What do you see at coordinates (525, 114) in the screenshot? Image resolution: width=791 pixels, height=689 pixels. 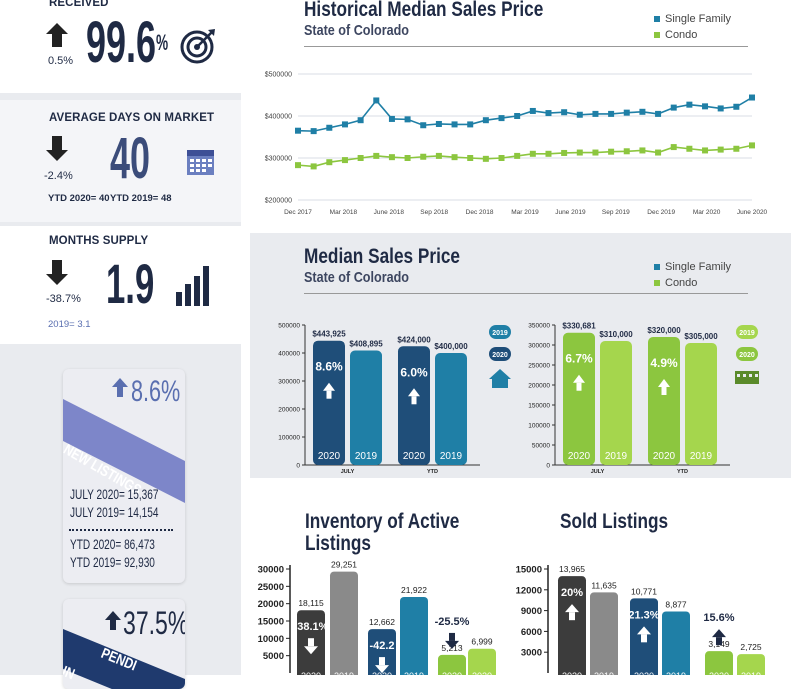 I see `series-line` at bounding box center [525, 114].